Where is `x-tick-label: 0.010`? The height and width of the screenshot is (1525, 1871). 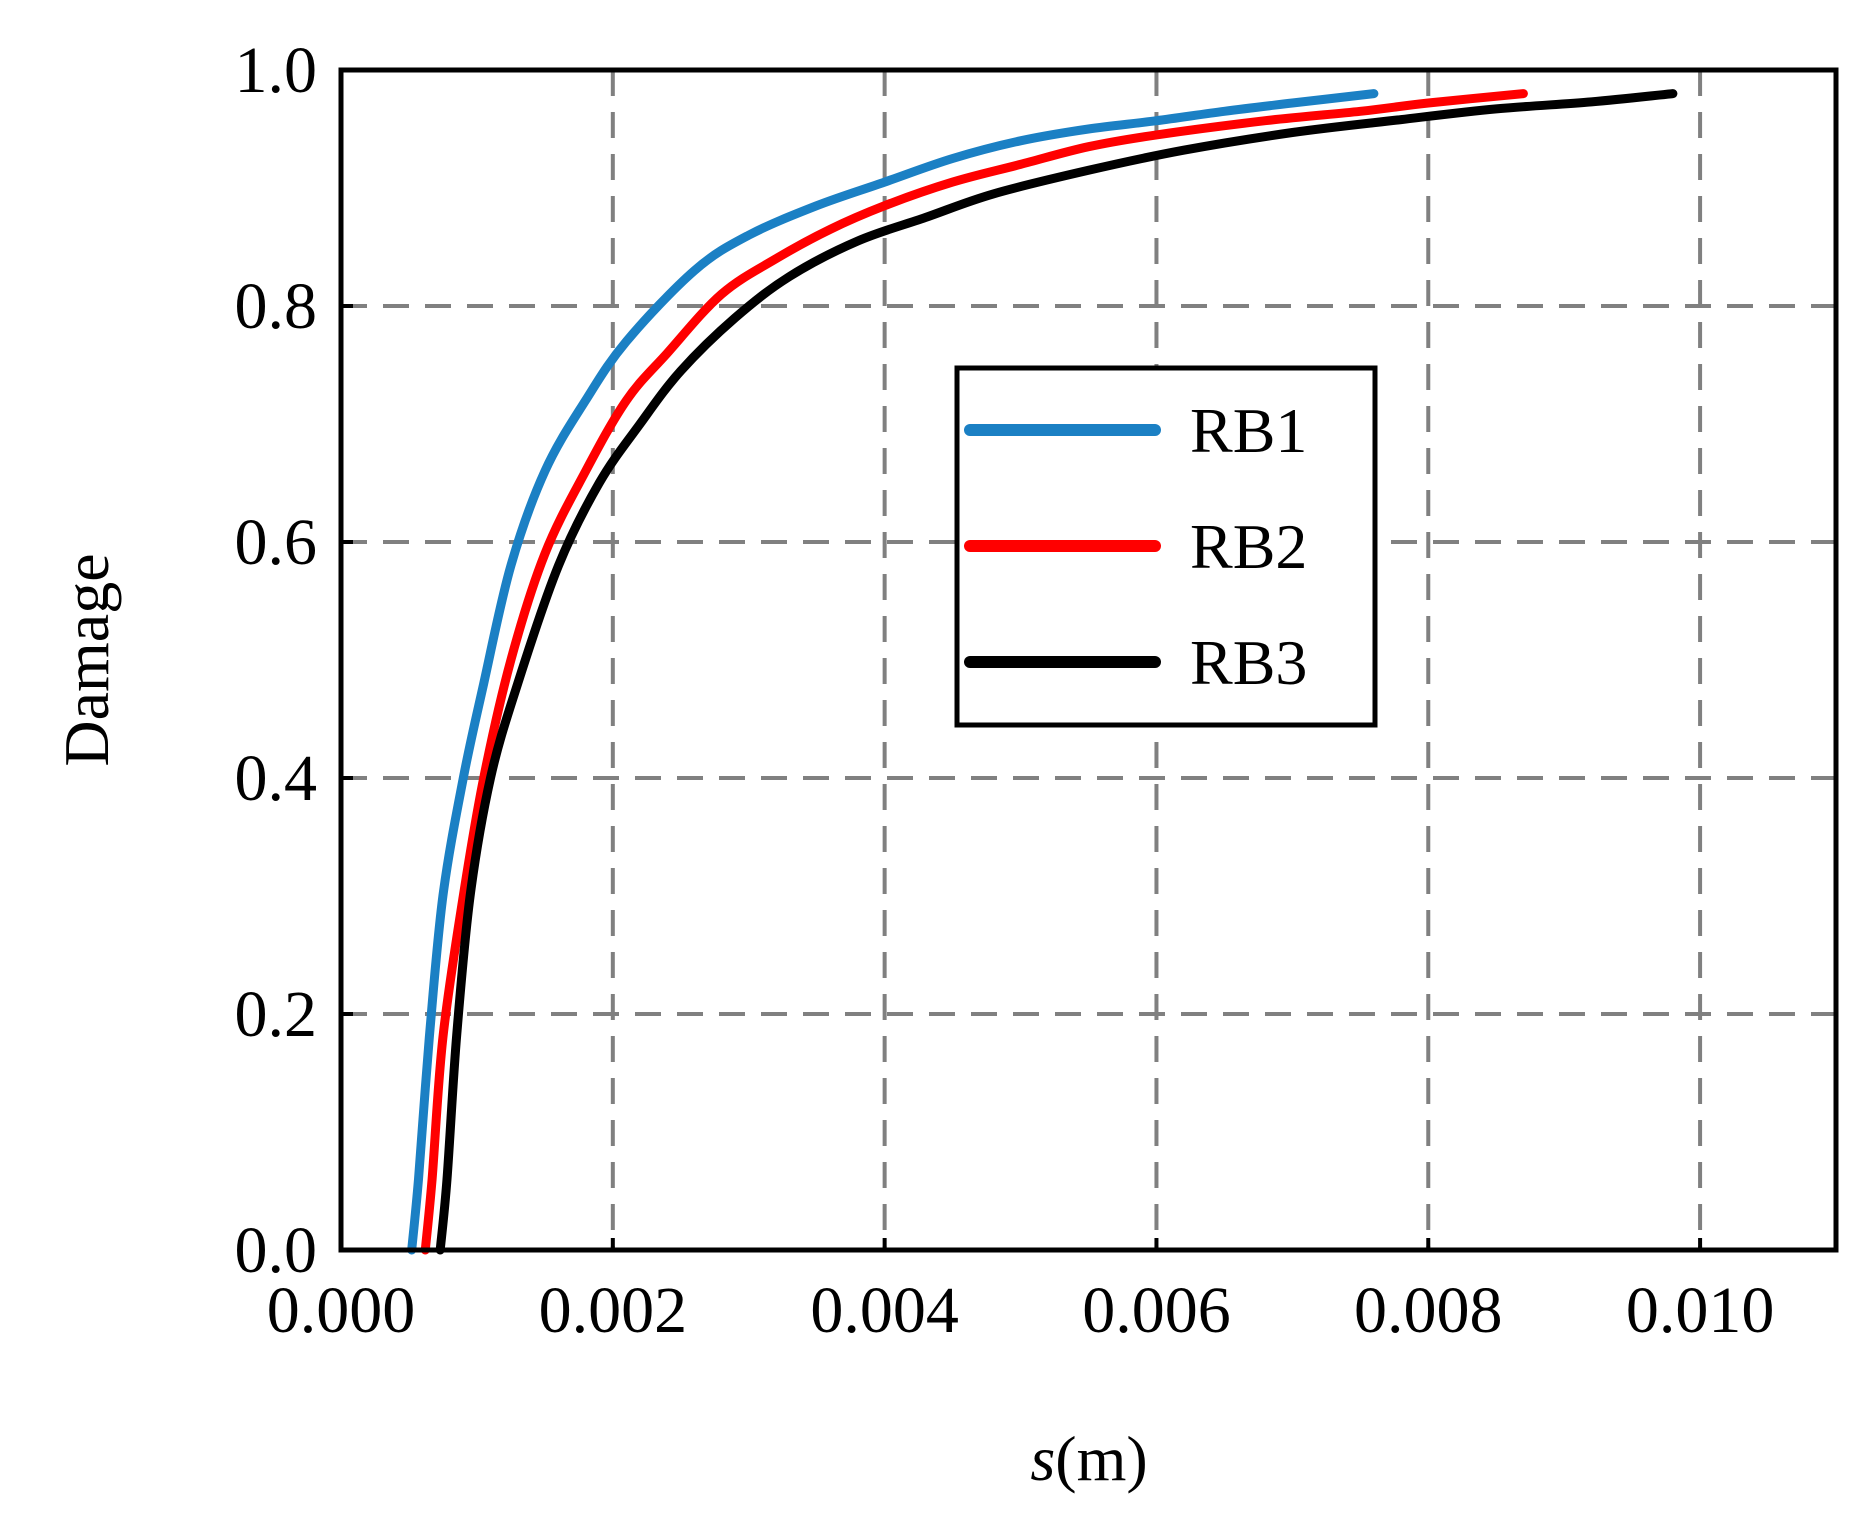 x-tick-label: 0.010 is located at coordinates (1700, 1310).